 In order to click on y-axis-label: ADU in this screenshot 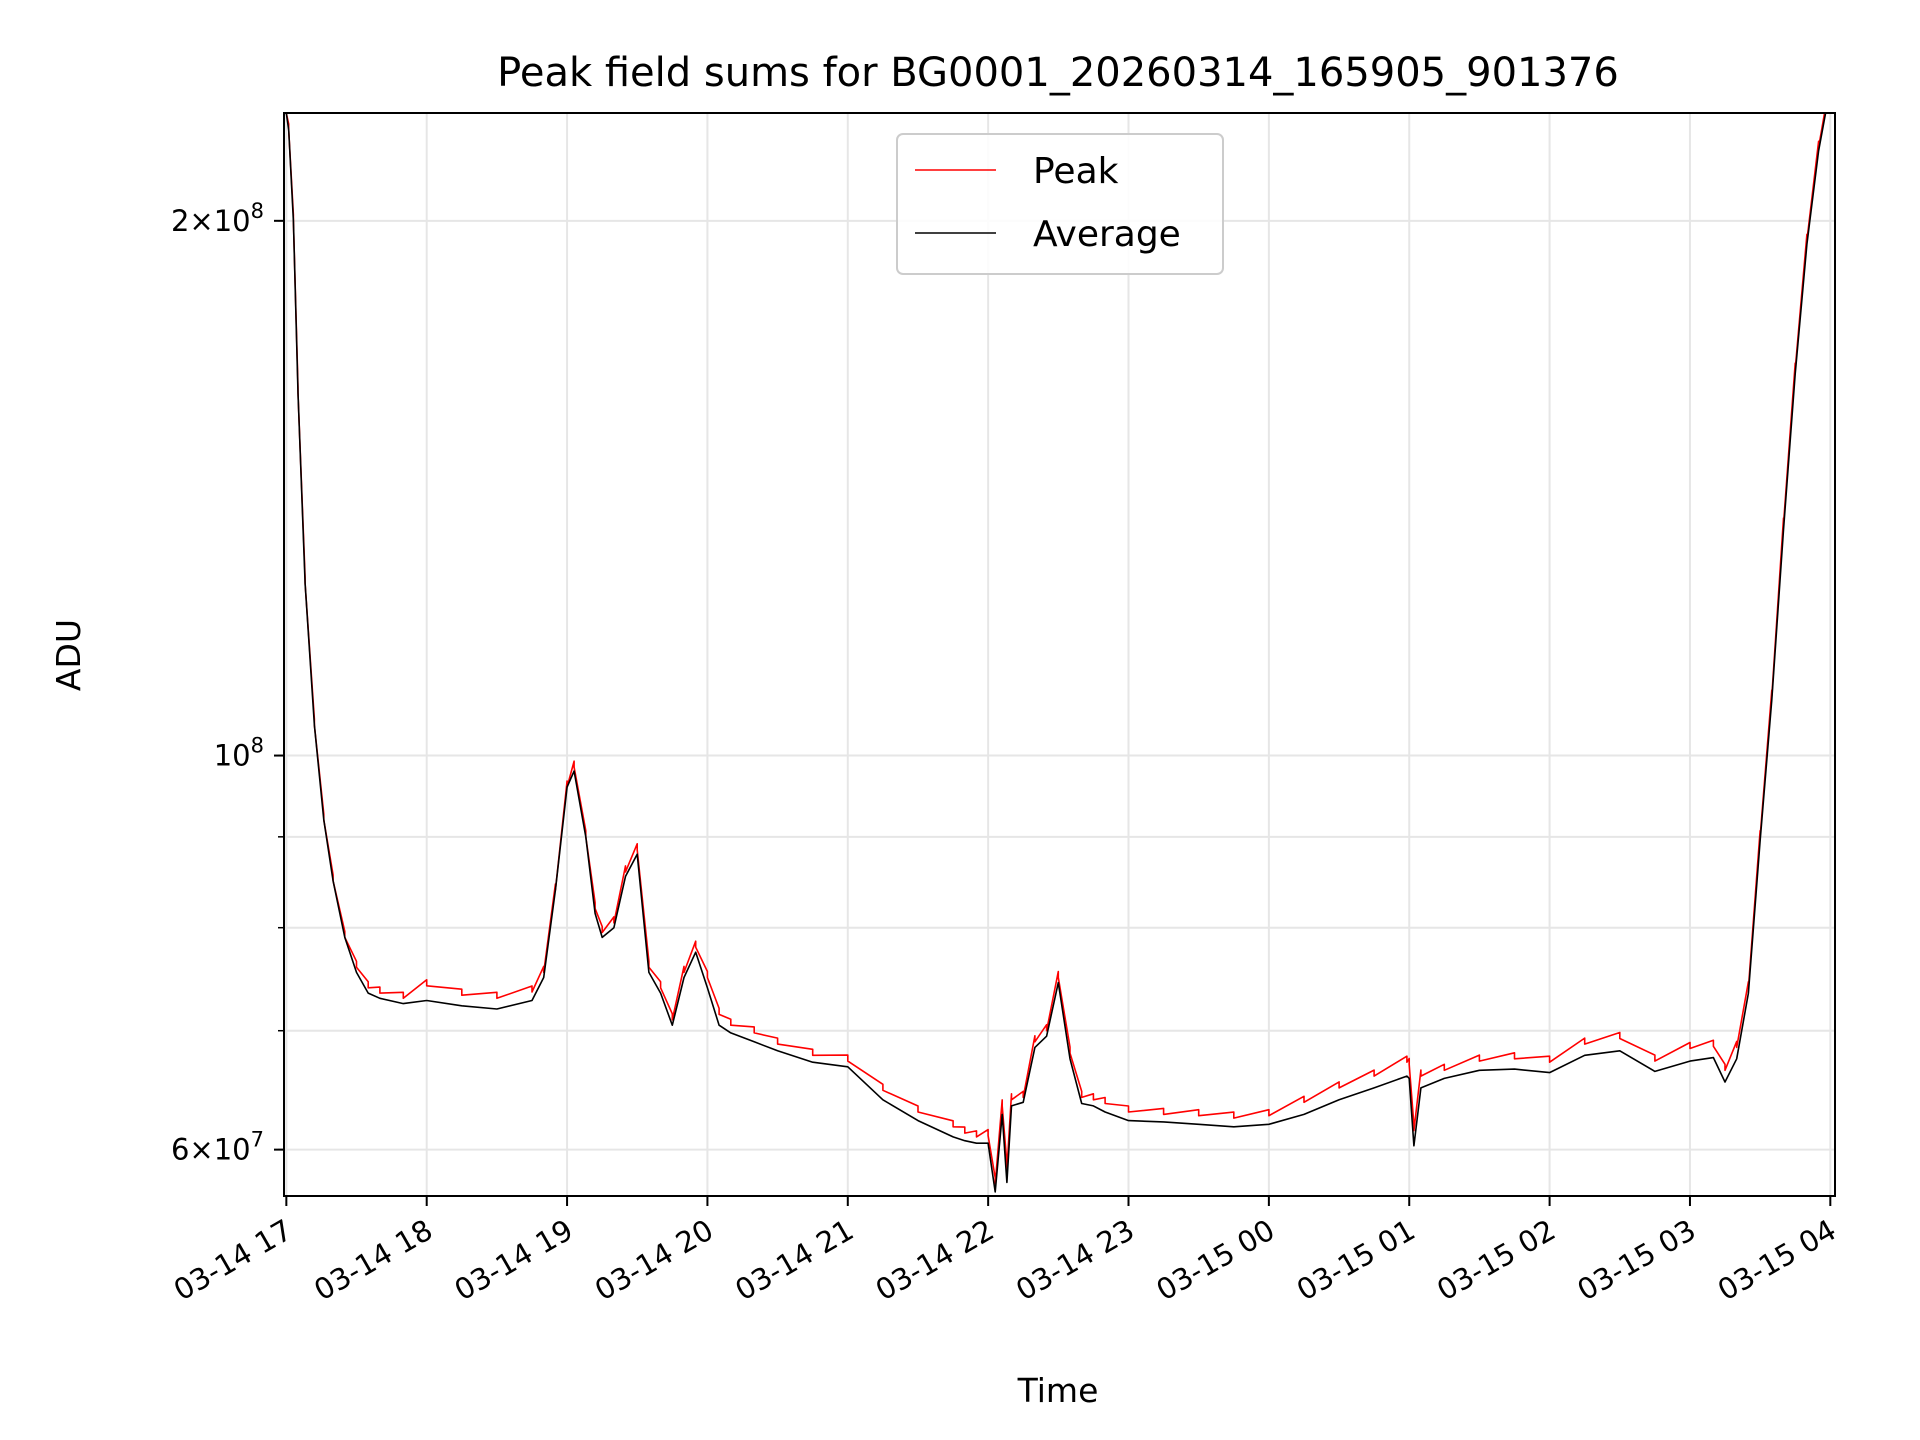, I will do `click(68, 655)`.